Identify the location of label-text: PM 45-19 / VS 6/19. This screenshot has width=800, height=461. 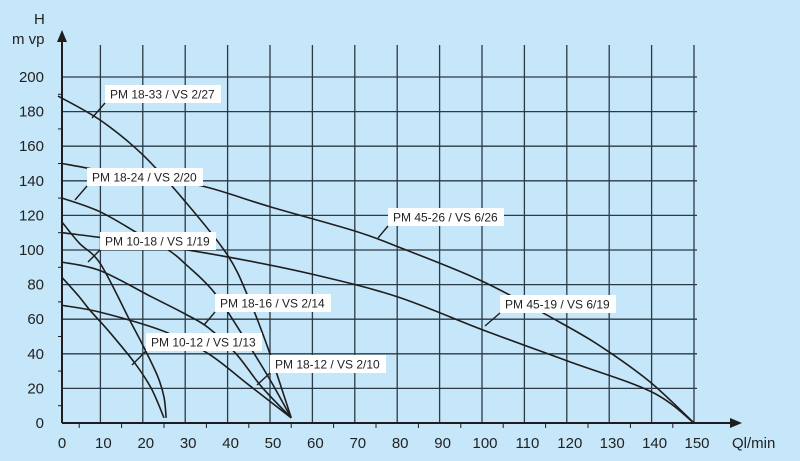
(557, 305).